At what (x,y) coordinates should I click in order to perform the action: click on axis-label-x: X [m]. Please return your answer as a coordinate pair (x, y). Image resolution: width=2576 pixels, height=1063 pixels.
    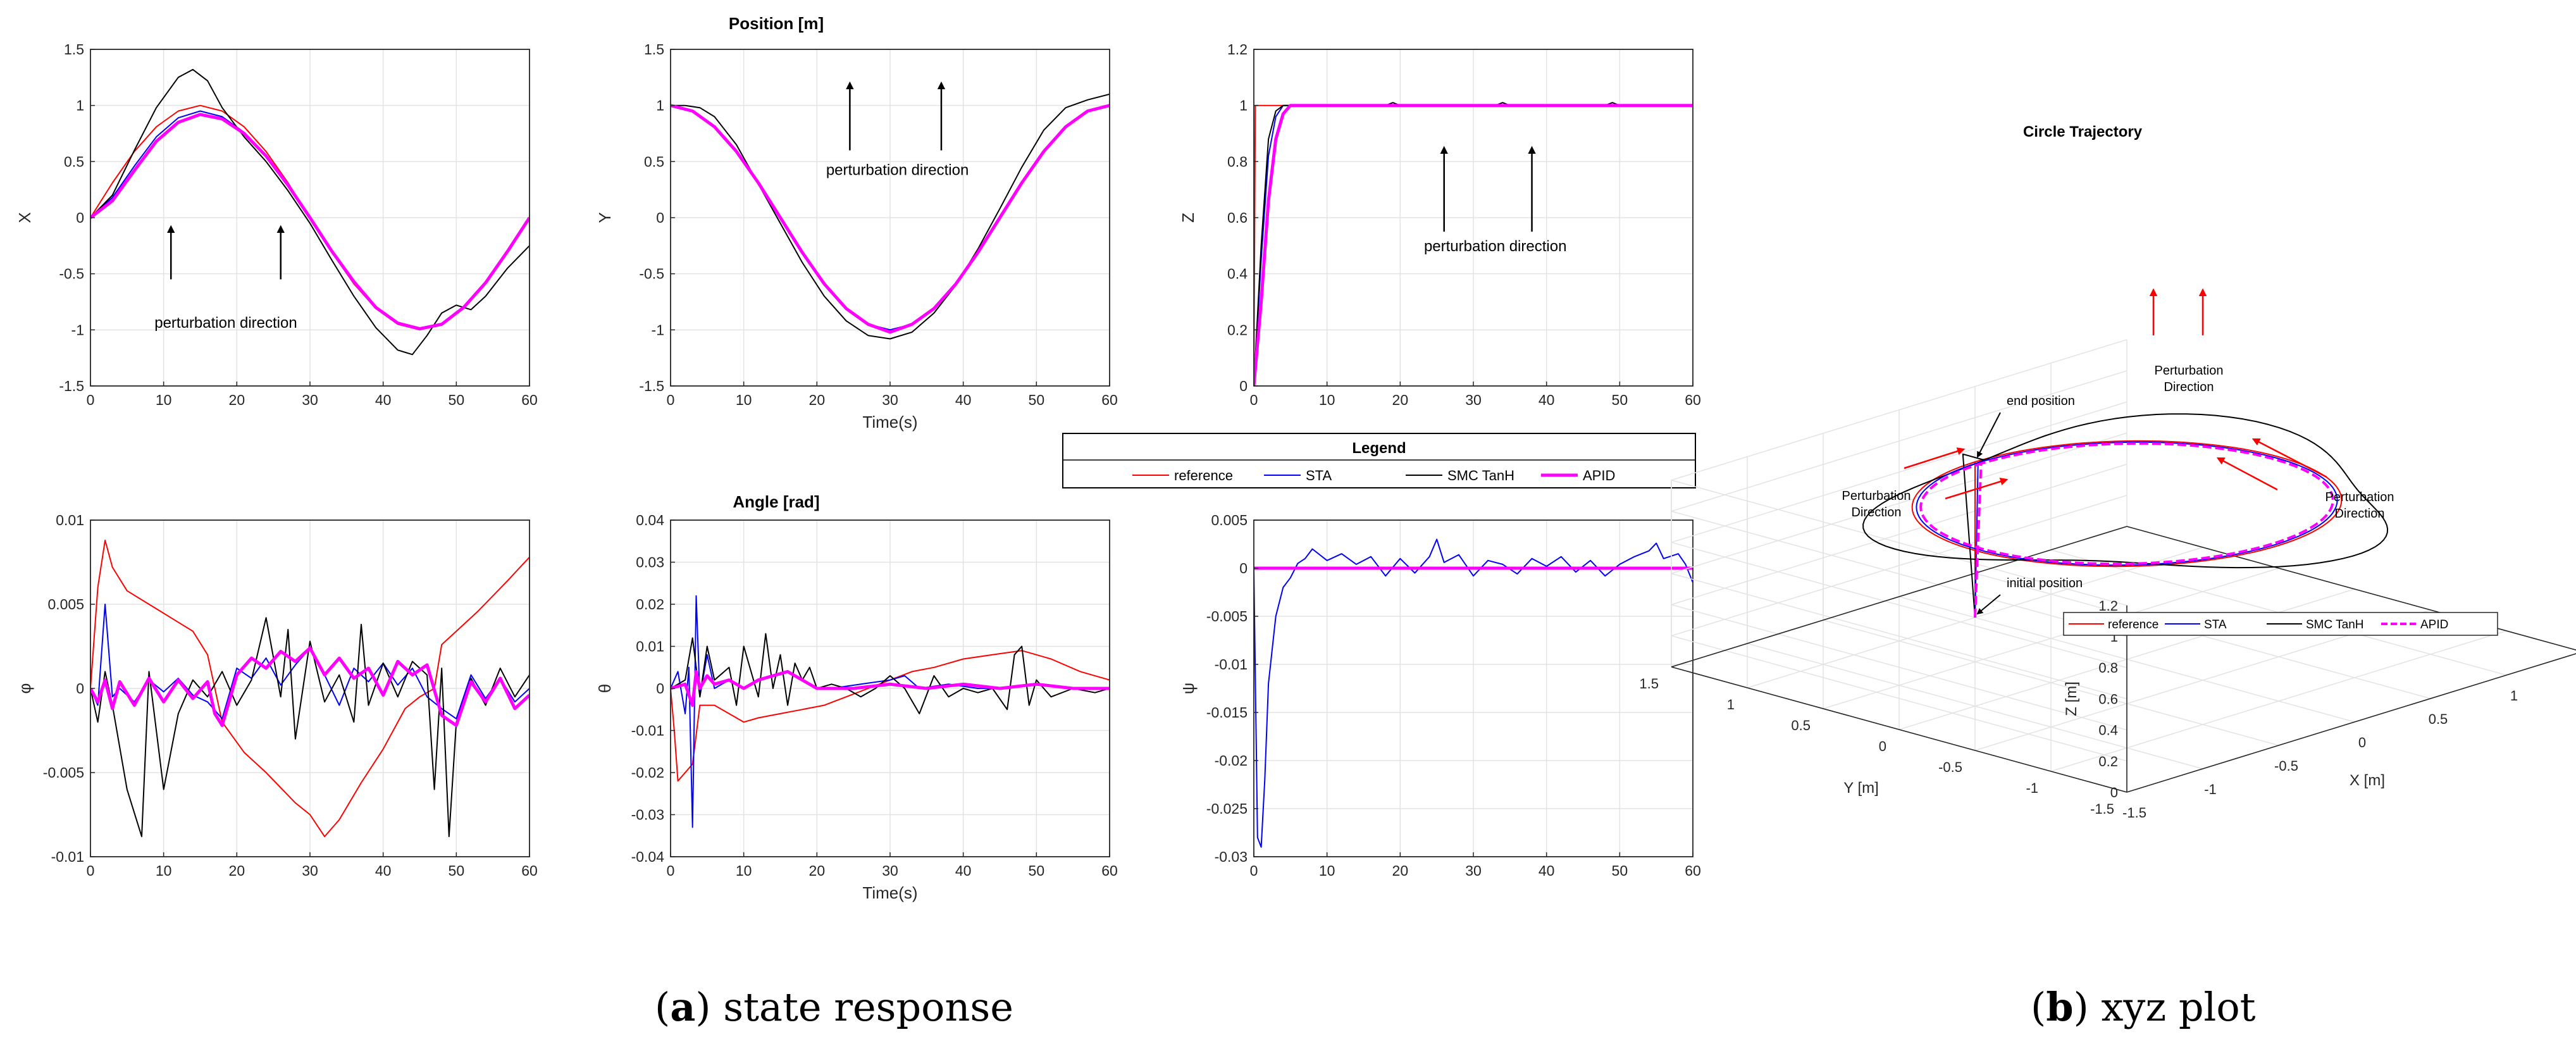
    Looking at the image, I should click on (2367, 780).